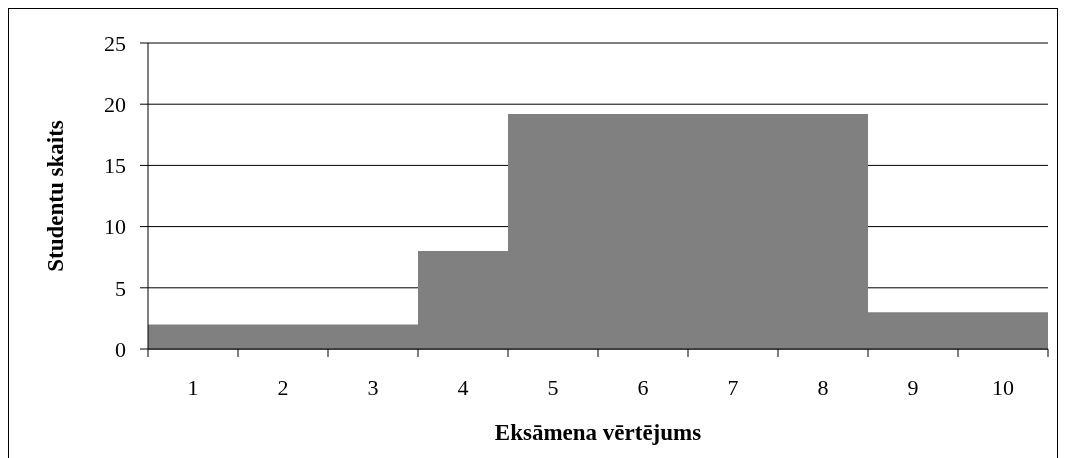 The width and height of the screenshot is (1065, 458). I want to click on y-tick-label: 5, so click(120, 288).